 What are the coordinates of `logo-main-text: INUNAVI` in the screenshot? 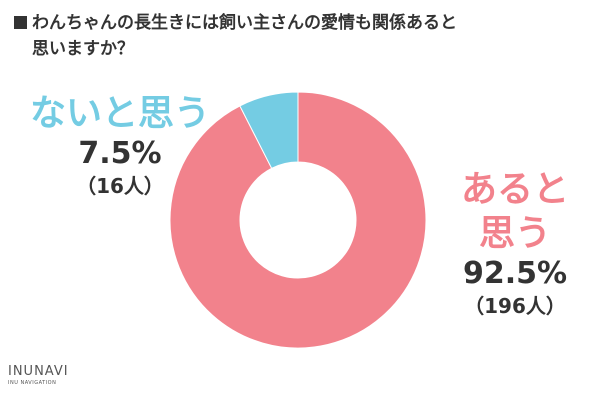 It's located at (38, 371).